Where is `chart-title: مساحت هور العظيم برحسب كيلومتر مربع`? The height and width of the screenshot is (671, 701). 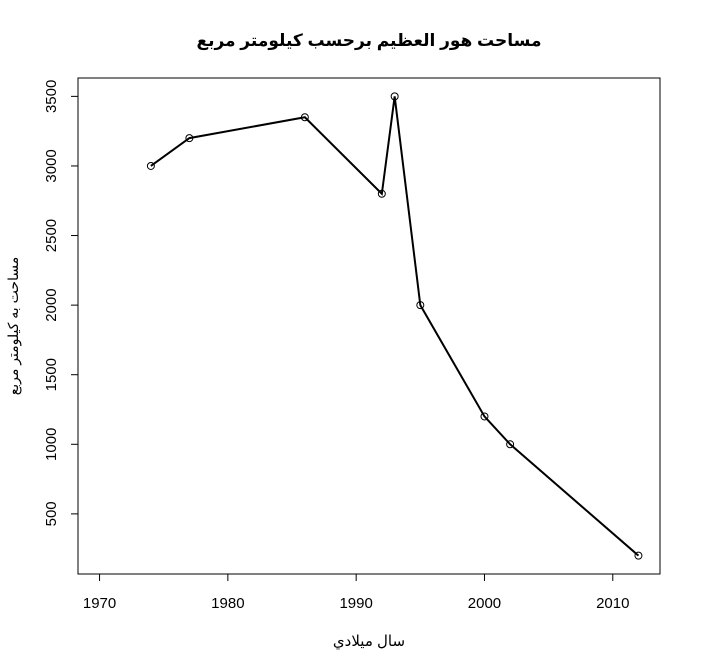 chart-title: مساحت هور العظيم برحسب كيلومتر مربع is located at coordinates (368, 41).